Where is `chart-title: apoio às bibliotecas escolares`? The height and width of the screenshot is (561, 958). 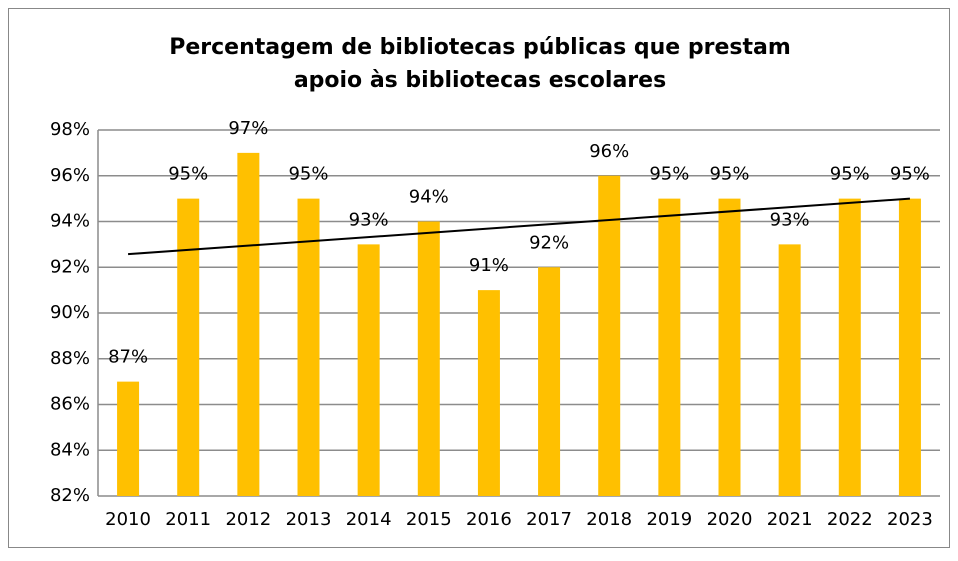 chart-title: apoio às bibliotecas escolares is located at coordinates (480, 80).